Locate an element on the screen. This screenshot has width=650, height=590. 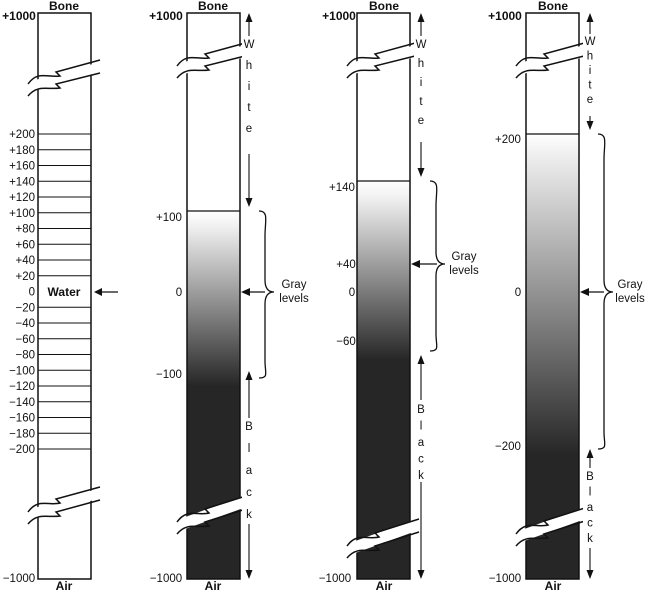
scale-tick-label: +180 is located at coordinates (22, 151).